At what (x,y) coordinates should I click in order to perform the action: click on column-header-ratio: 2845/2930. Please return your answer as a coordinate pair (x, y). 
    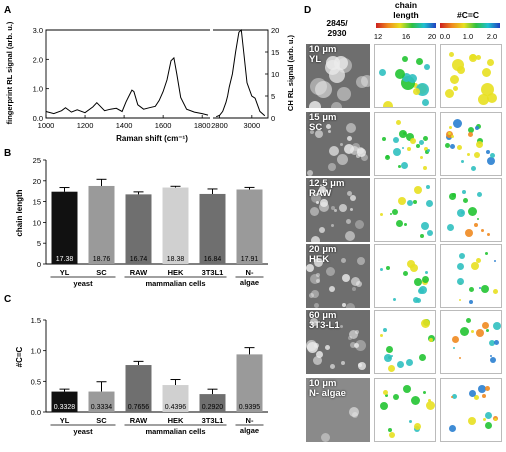
    Looking at the image, I should click on (337, 28).